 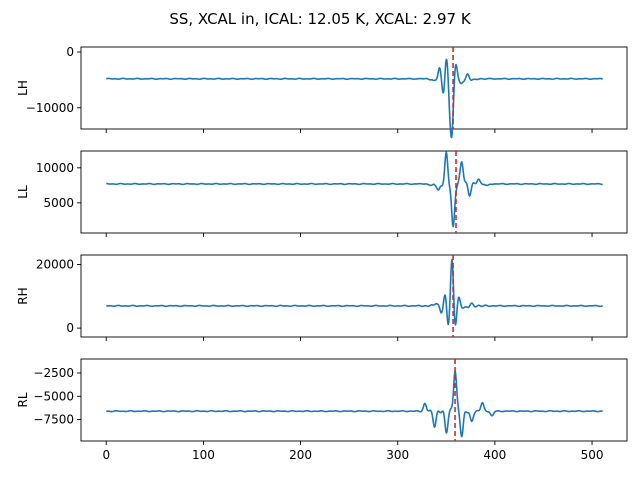 I want to click on y-tick-label: −7500, so click(x=53, y=420).